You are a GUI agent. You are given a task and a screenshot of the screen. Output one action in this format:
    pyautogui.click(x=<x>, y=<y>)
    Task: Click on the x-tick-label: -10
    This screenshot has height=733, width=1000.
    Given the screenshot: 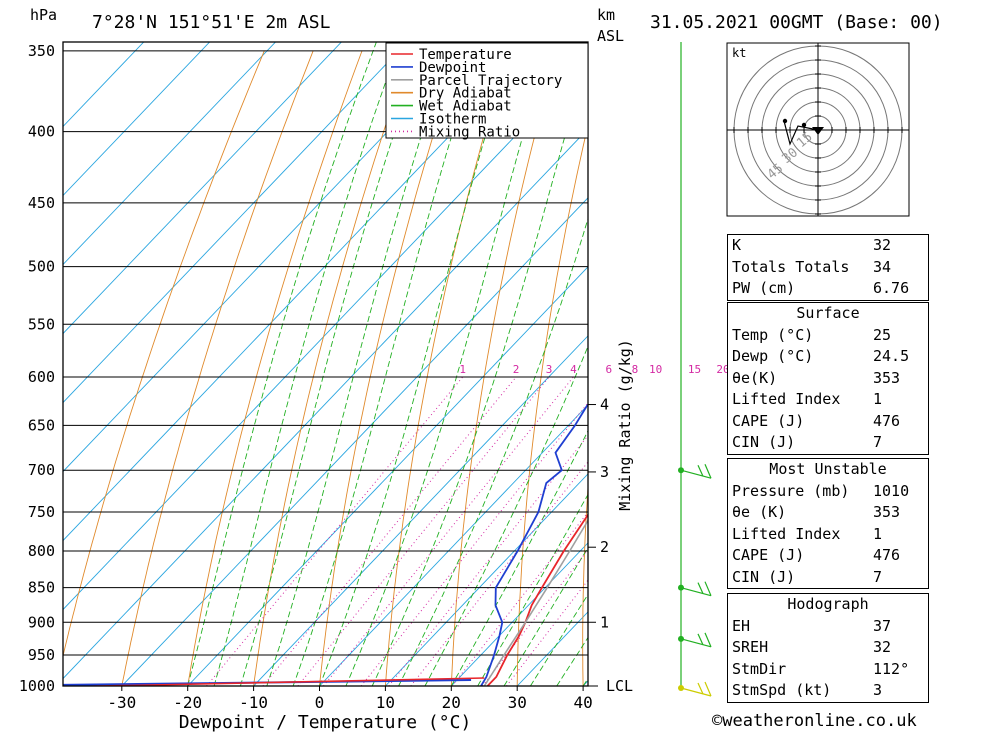 What is the action you would take?
    pyautogui.click(x=253, y=702)
    